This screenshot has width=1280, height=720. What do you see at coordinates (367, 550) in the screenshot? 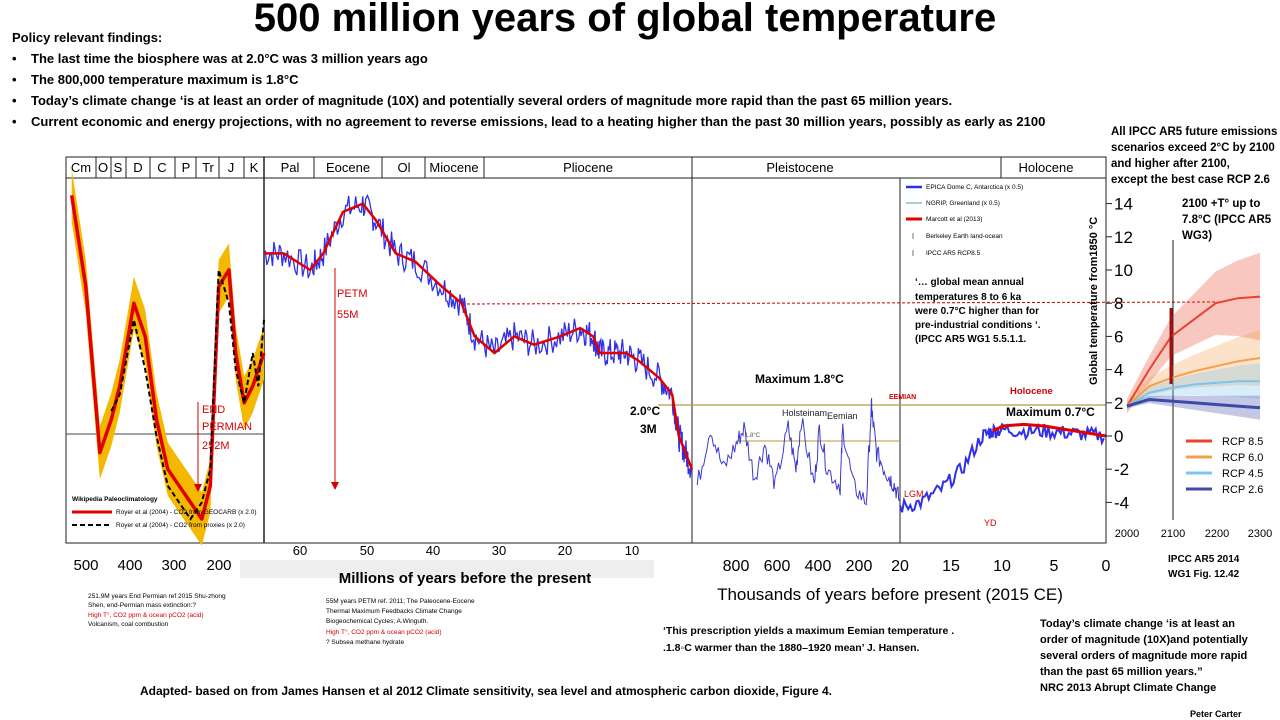
I see `x-tick: 50` at bounding box center [367, 550].